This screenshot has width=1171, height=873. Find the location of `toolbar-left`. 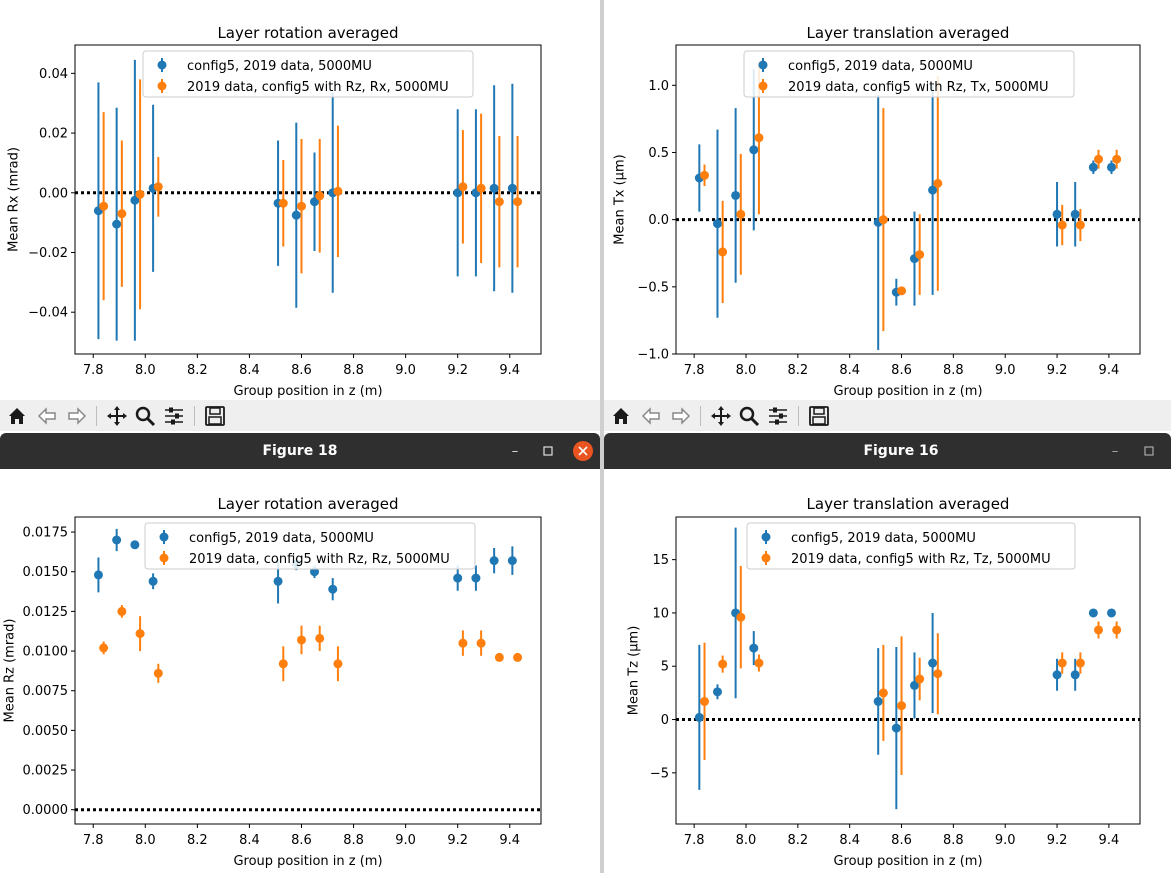

toolbar-left is located at coordinates (300, 415).